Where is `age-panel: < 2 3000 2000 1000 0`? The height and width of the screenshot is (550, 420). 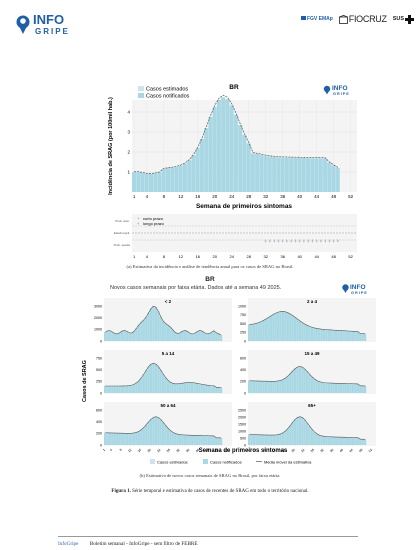
age-panel: < 2 3000 2000 1000 0 is located at coordinates (163, 320).